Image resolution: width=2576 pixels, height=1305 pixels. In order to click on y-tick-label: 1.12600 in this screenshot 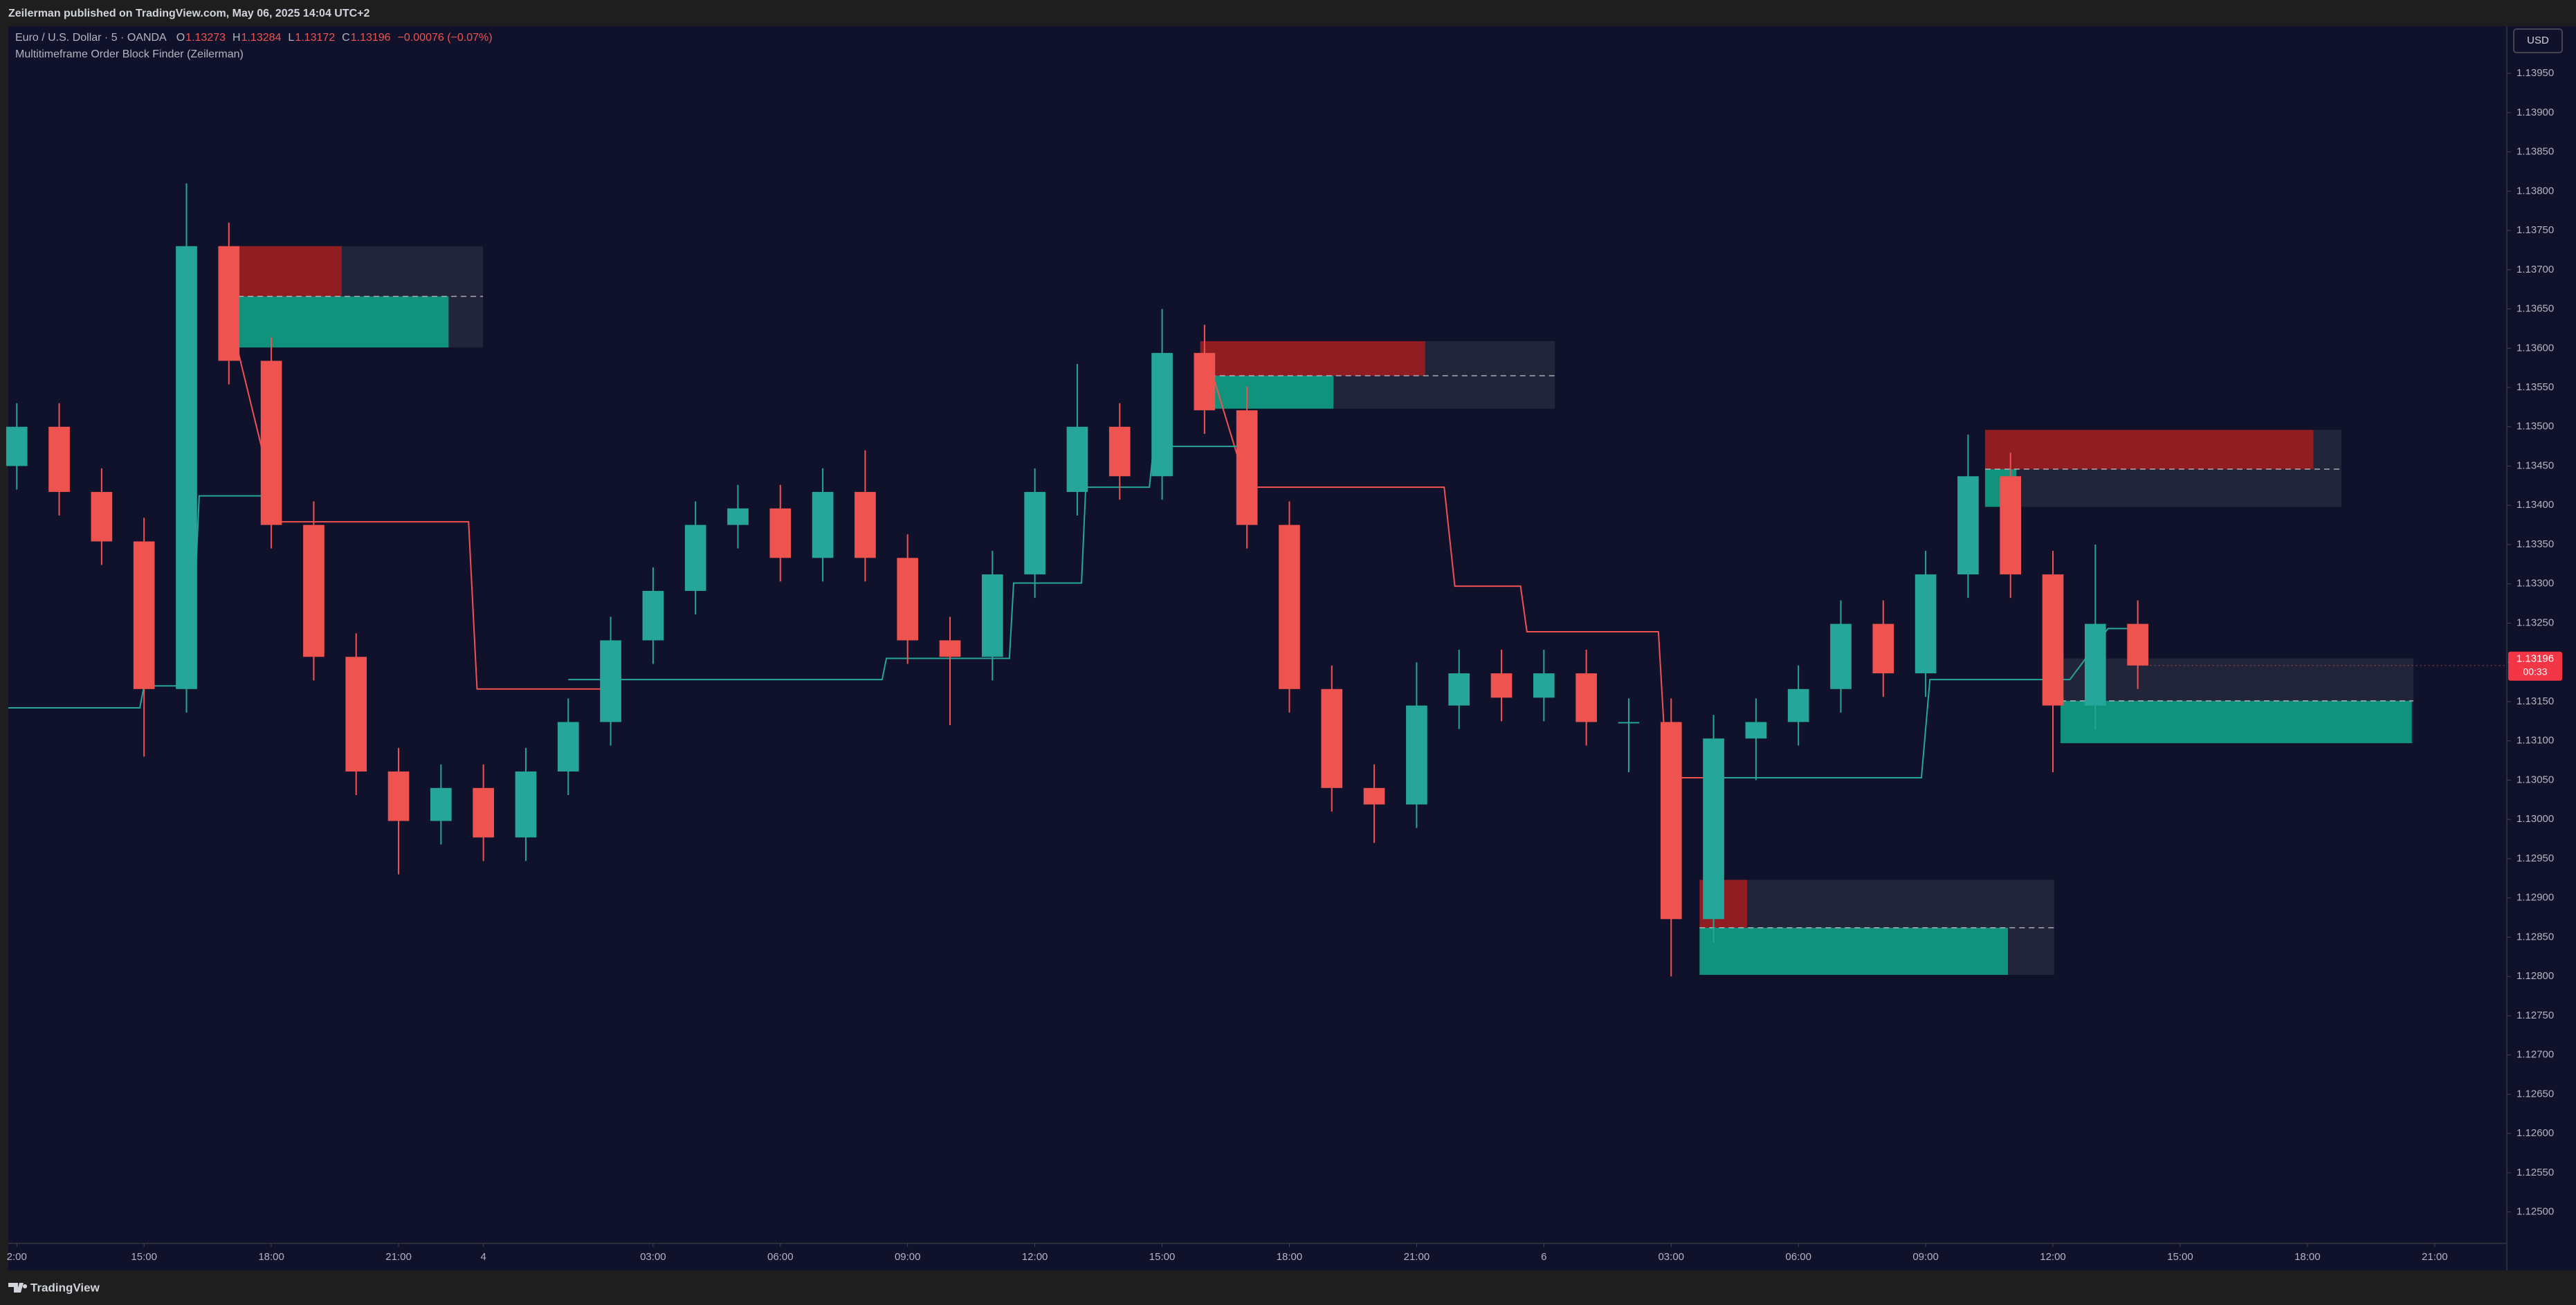, I will do `click(2535, 1133)`.